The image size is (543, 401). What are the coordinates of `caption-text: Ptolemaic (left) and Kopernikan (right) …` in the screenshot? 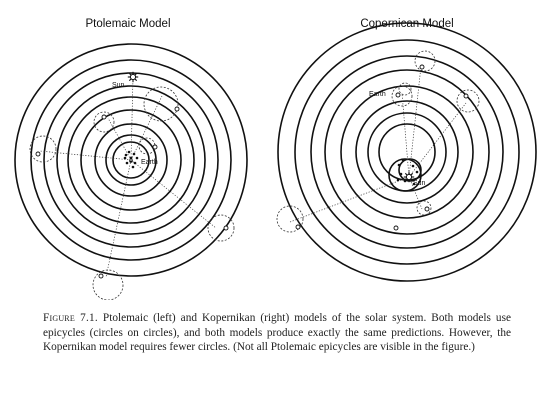 It's located at (277, 333).